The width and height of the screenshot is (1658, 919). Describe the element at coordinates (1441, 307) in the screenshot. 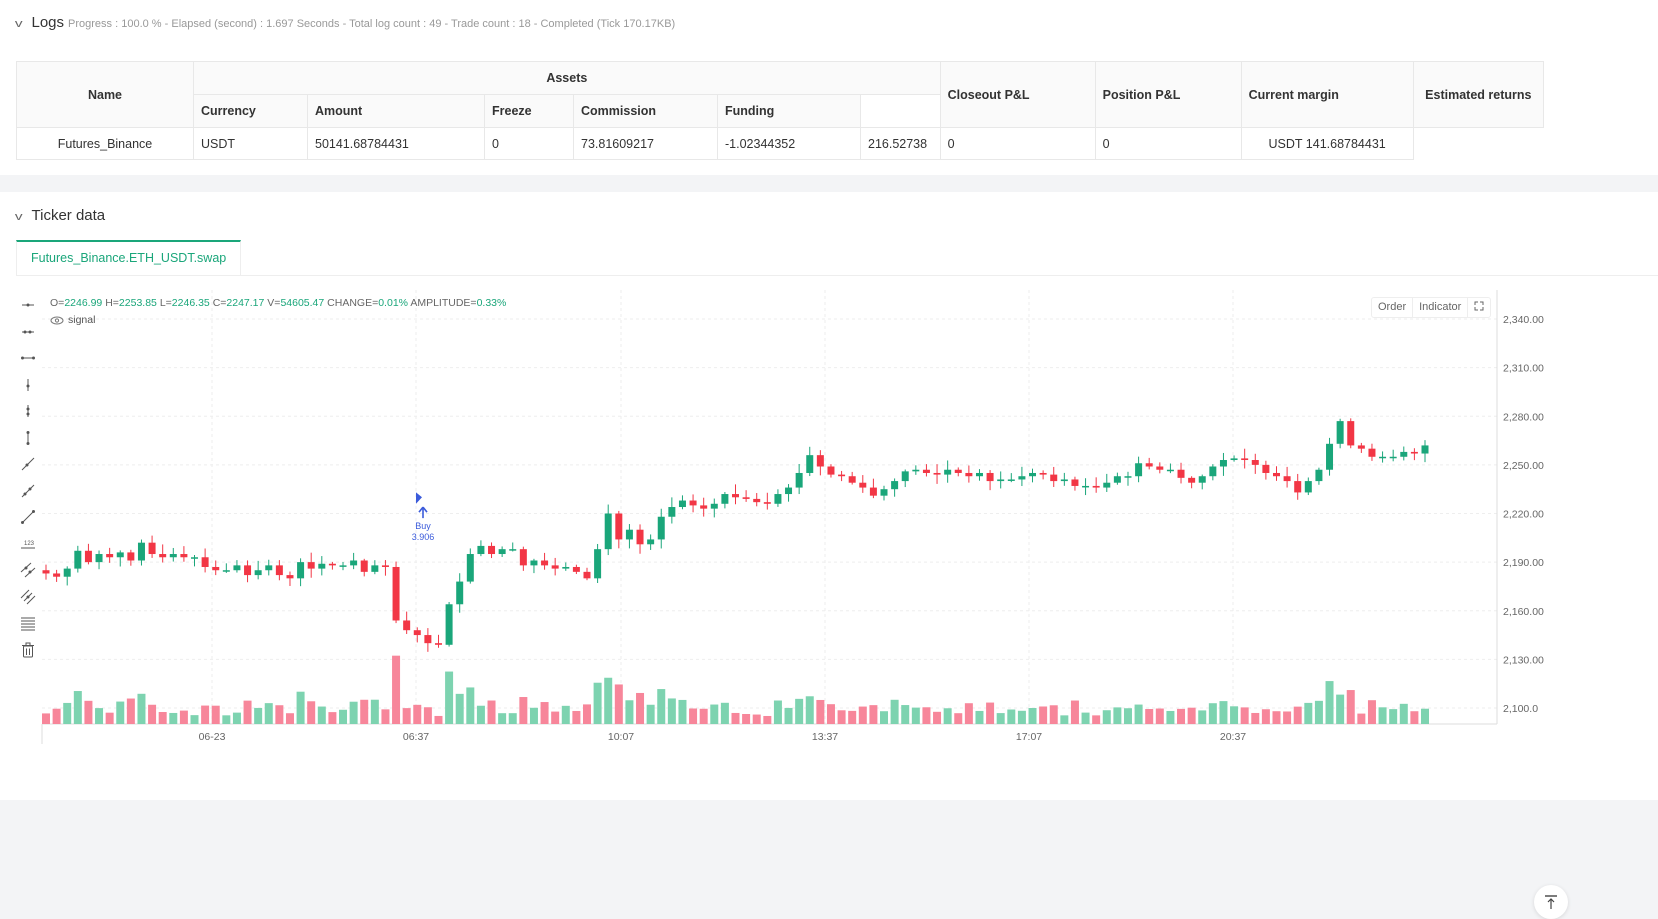

I see `indicator-button: Indicator` at that location.